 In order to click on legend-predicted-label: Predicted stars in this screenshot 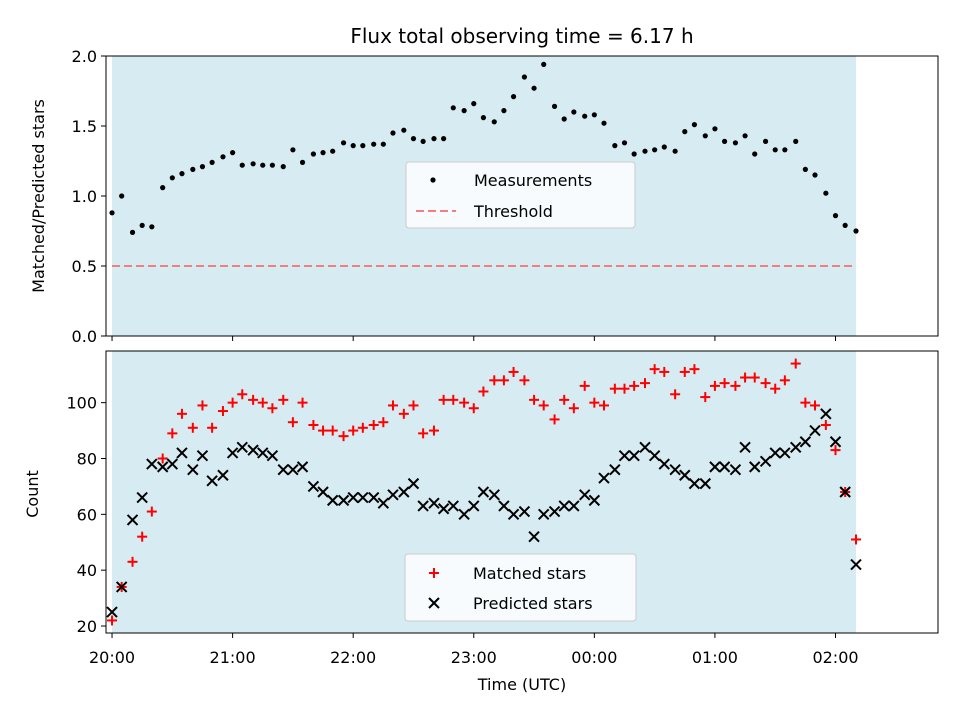, I will do `click(533, 603)`.